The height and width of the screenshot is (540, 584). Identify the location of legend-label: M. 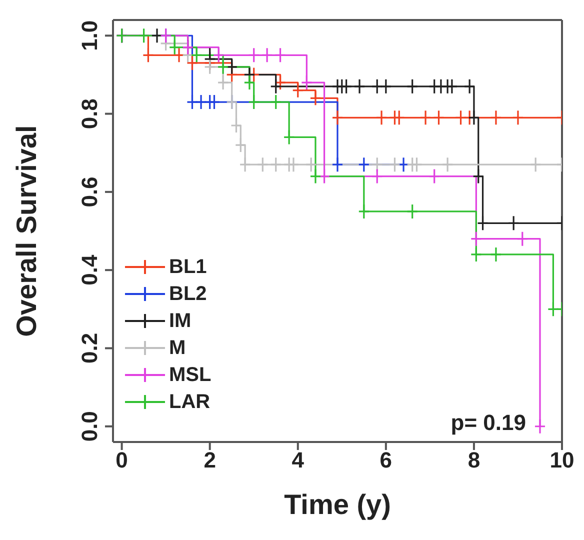
(177, 348).